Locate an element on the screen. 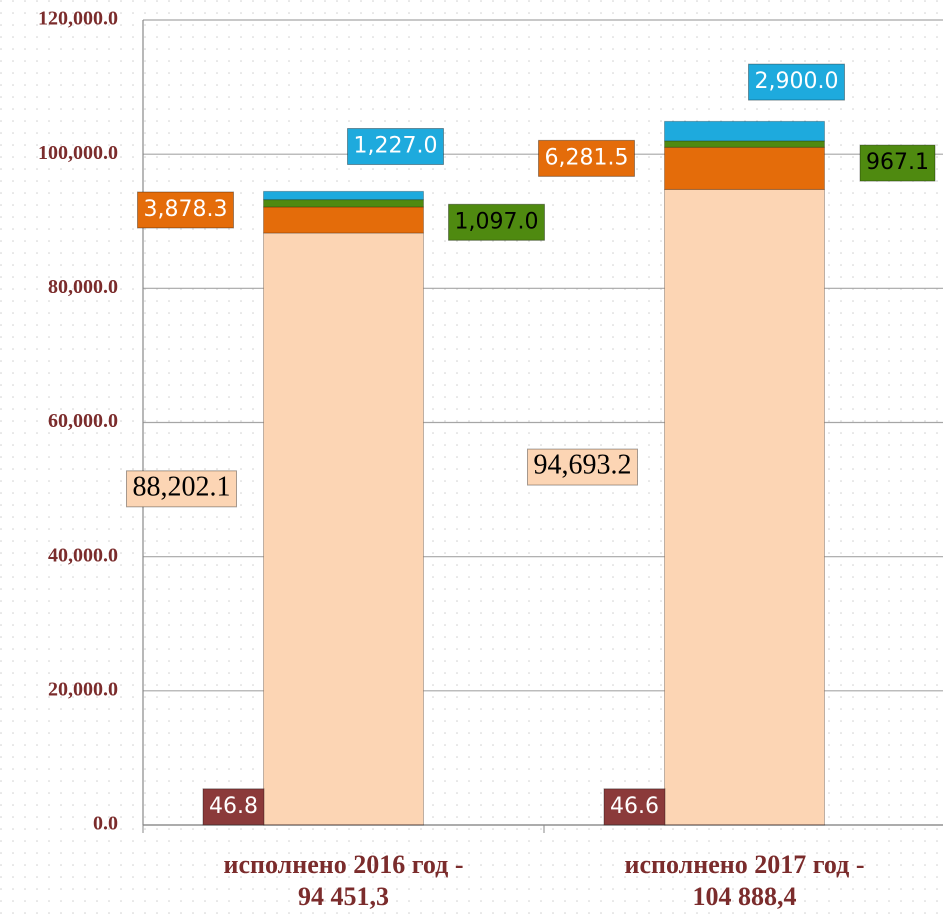  value-label: 94,693.2 is located at coordinates (582, 467).